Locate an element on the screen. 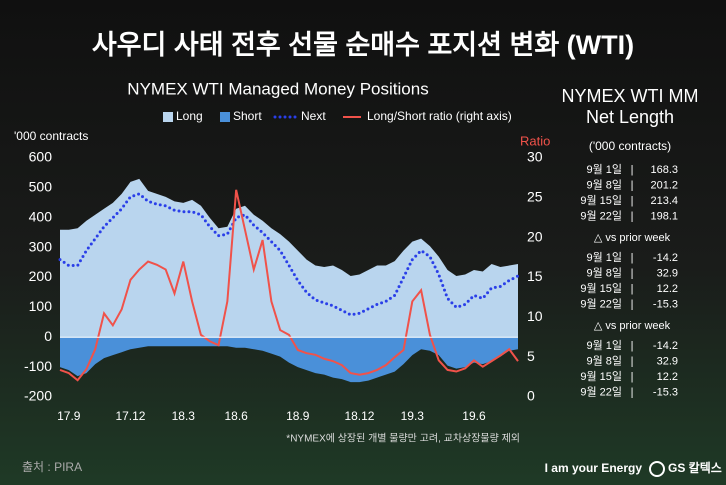 Image resolution: width=726 pixels, height=485 pixels. x-tick-label: 19.3 is located at coordinates (413, 416).